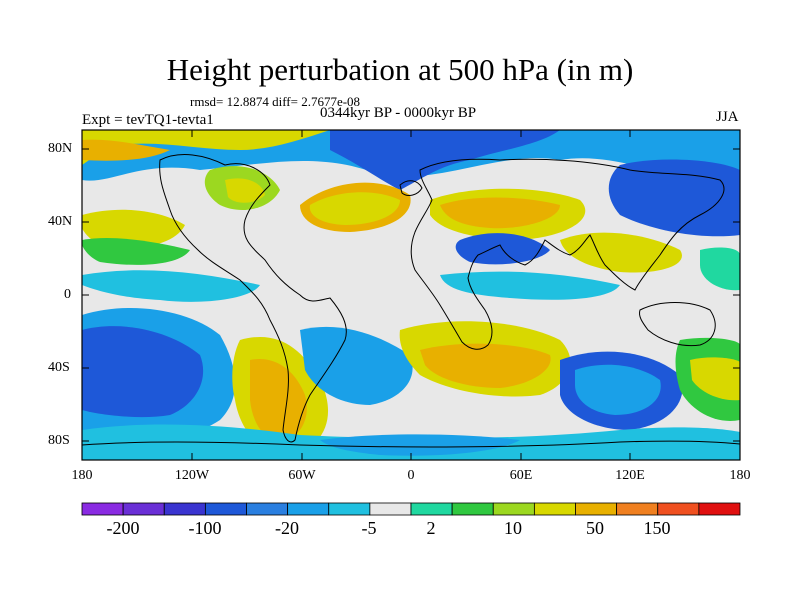 This screenshot has height=600, width=800. What do you see at coordinates (59, 367) in the screenshot?
I see `lat-tick-label: 40S` at bounding box center [59, 367].